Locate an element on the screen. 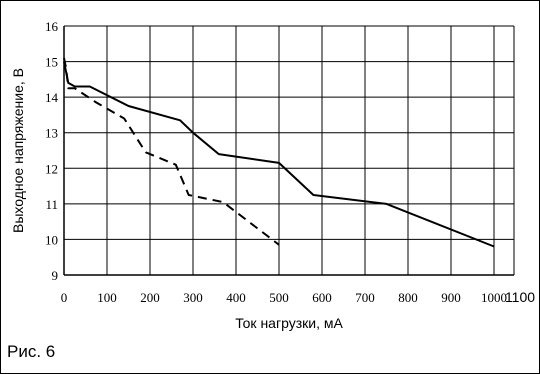 The width and height of the screenshot is (540, 374). x-tick-label: 0 is located at coordinates (64, 297).